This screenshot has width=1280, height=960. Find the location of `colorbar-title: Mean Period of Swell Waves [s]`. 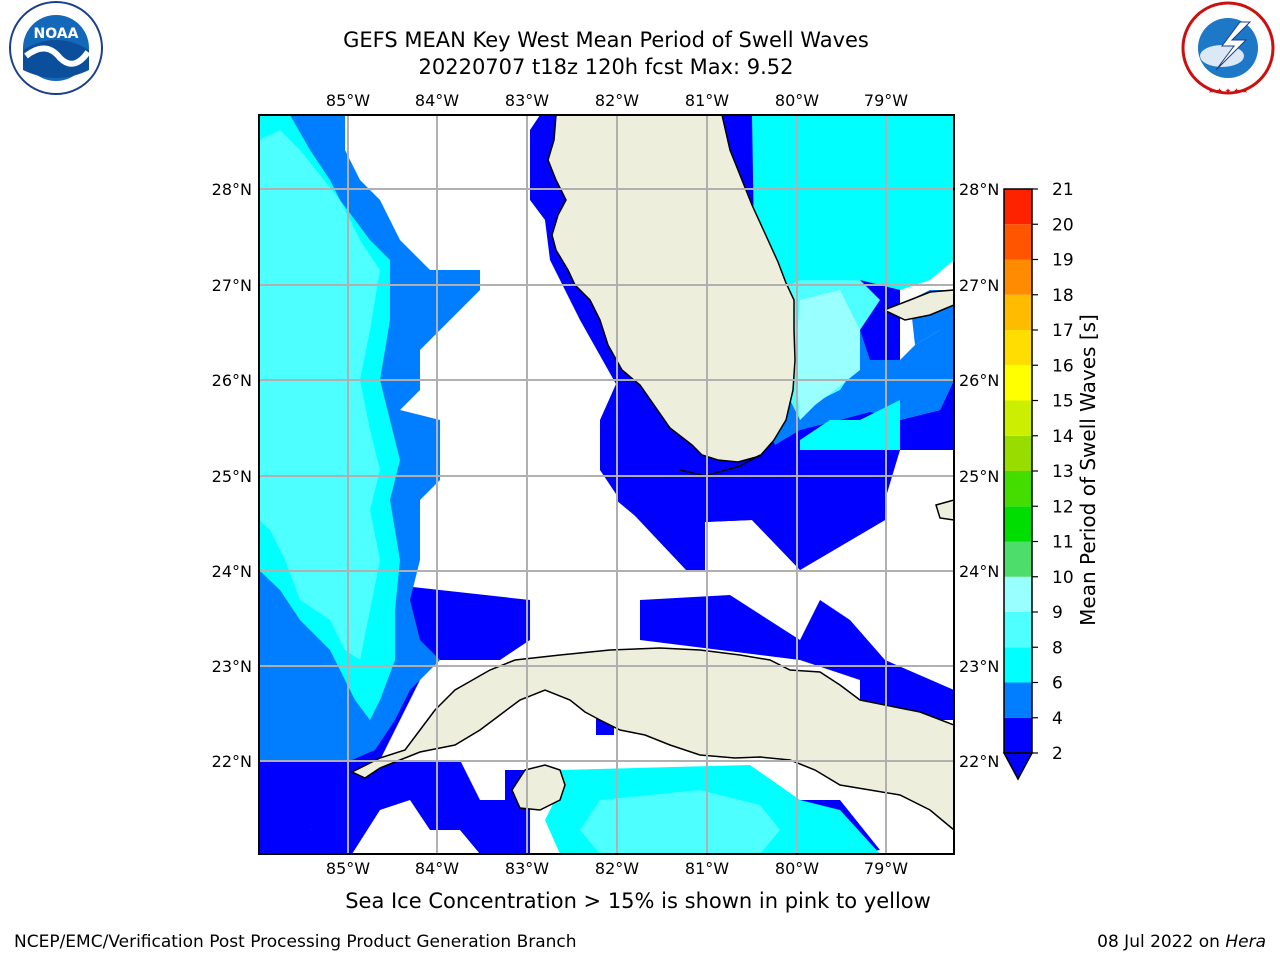

colorbar-title: Mean Period of Swell Waves [s] is located at coordinates (1088, 470).